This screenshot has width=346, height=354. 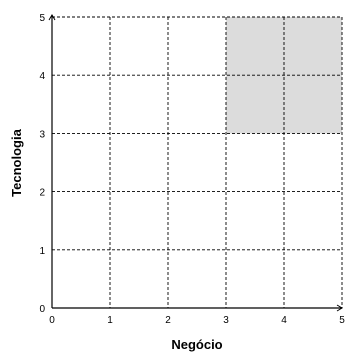 What do you see at coordinates (342, 320) in the screenshot?
I see `x-tick-label: 5` at bounding box center [342, 320].